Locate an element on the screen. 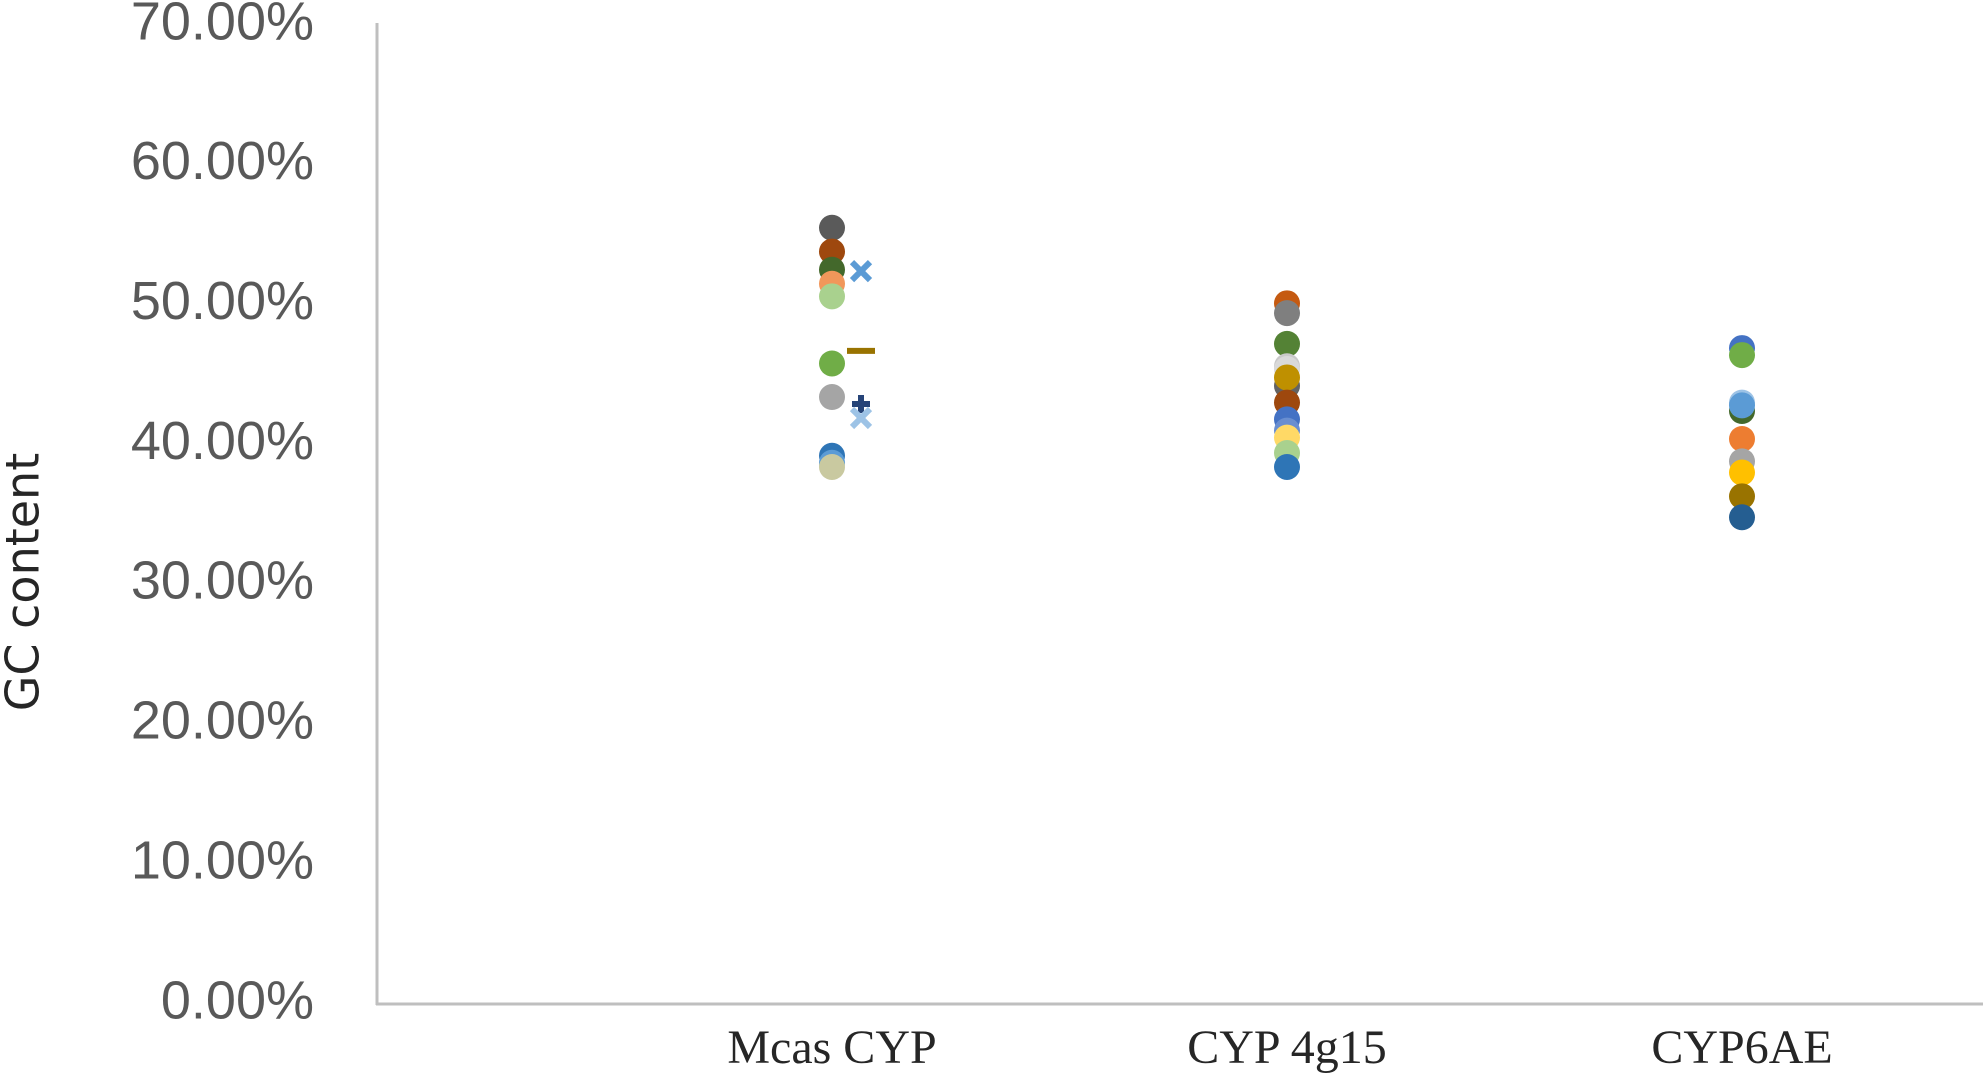 This screenshot has width=1983, height=1086. x-tick-label: CYP 4g15 is located at coordinates (1287, 1047).